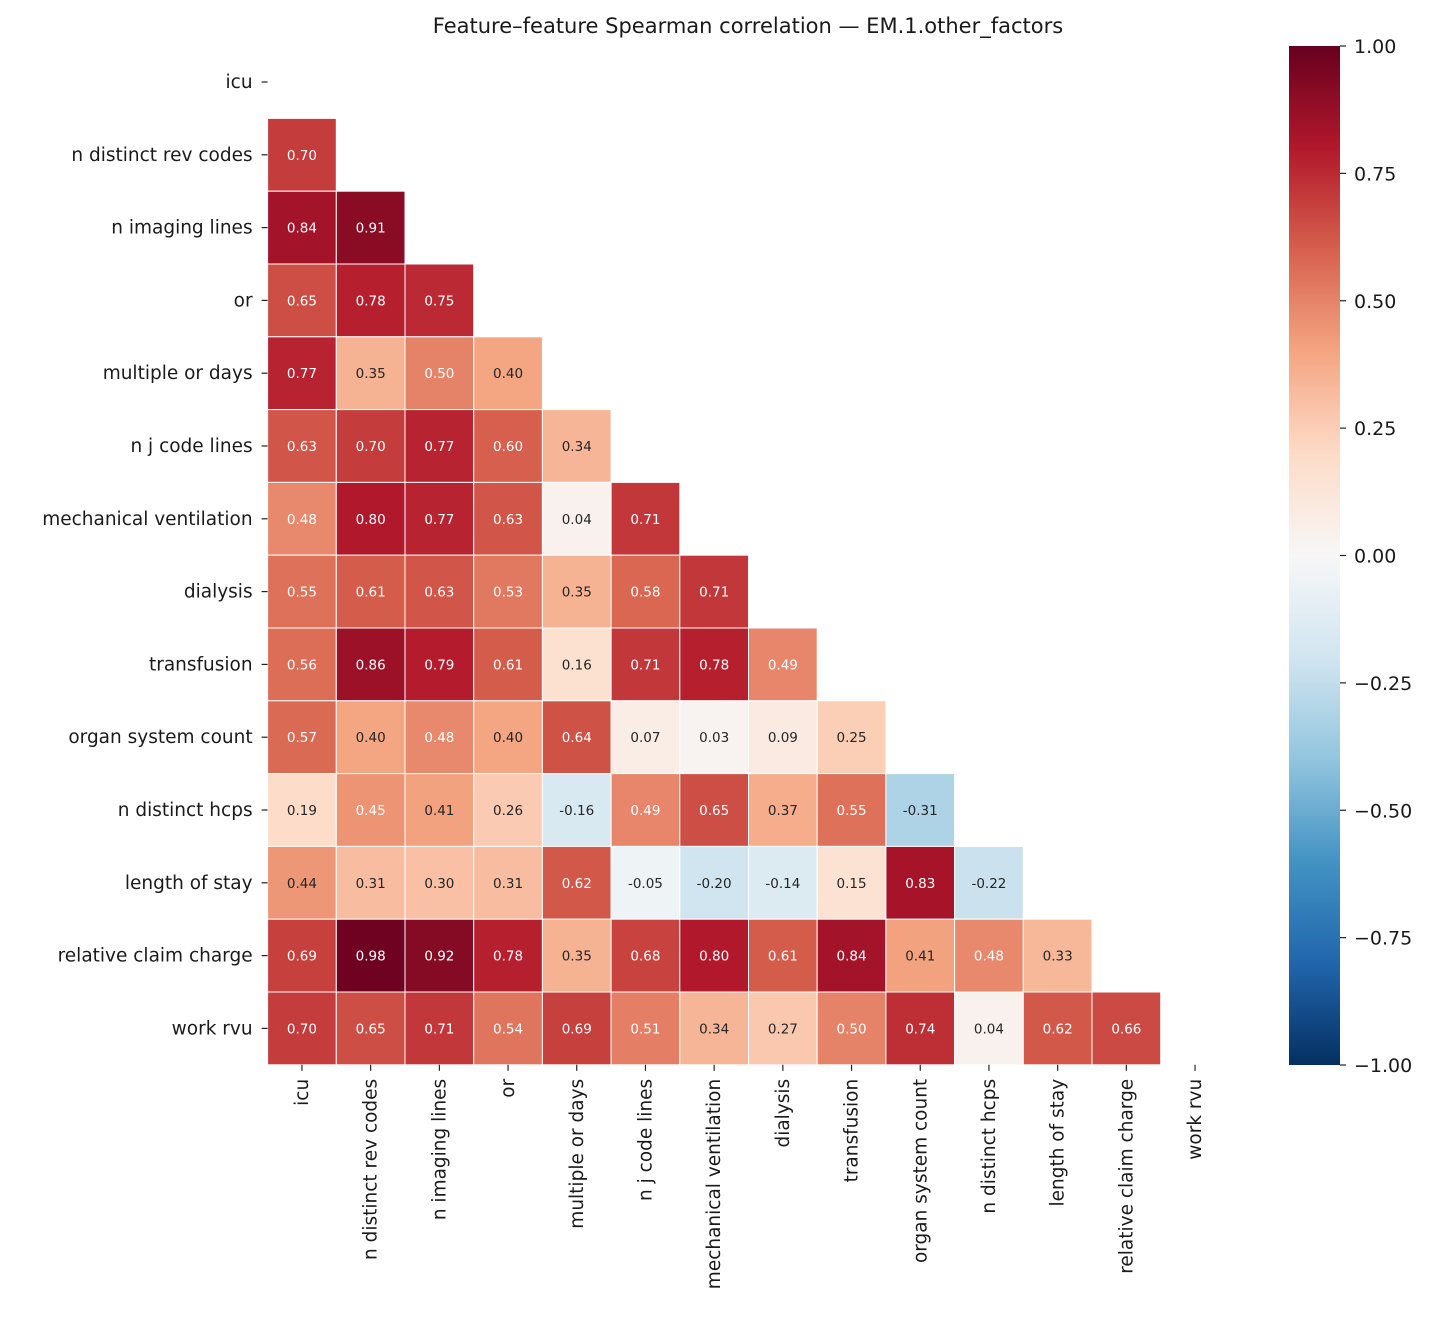  What do you see at coordinates (302, 447) in the screenshot?
I see `cell-value-label: 0.63` at bounding box center [302, 447].